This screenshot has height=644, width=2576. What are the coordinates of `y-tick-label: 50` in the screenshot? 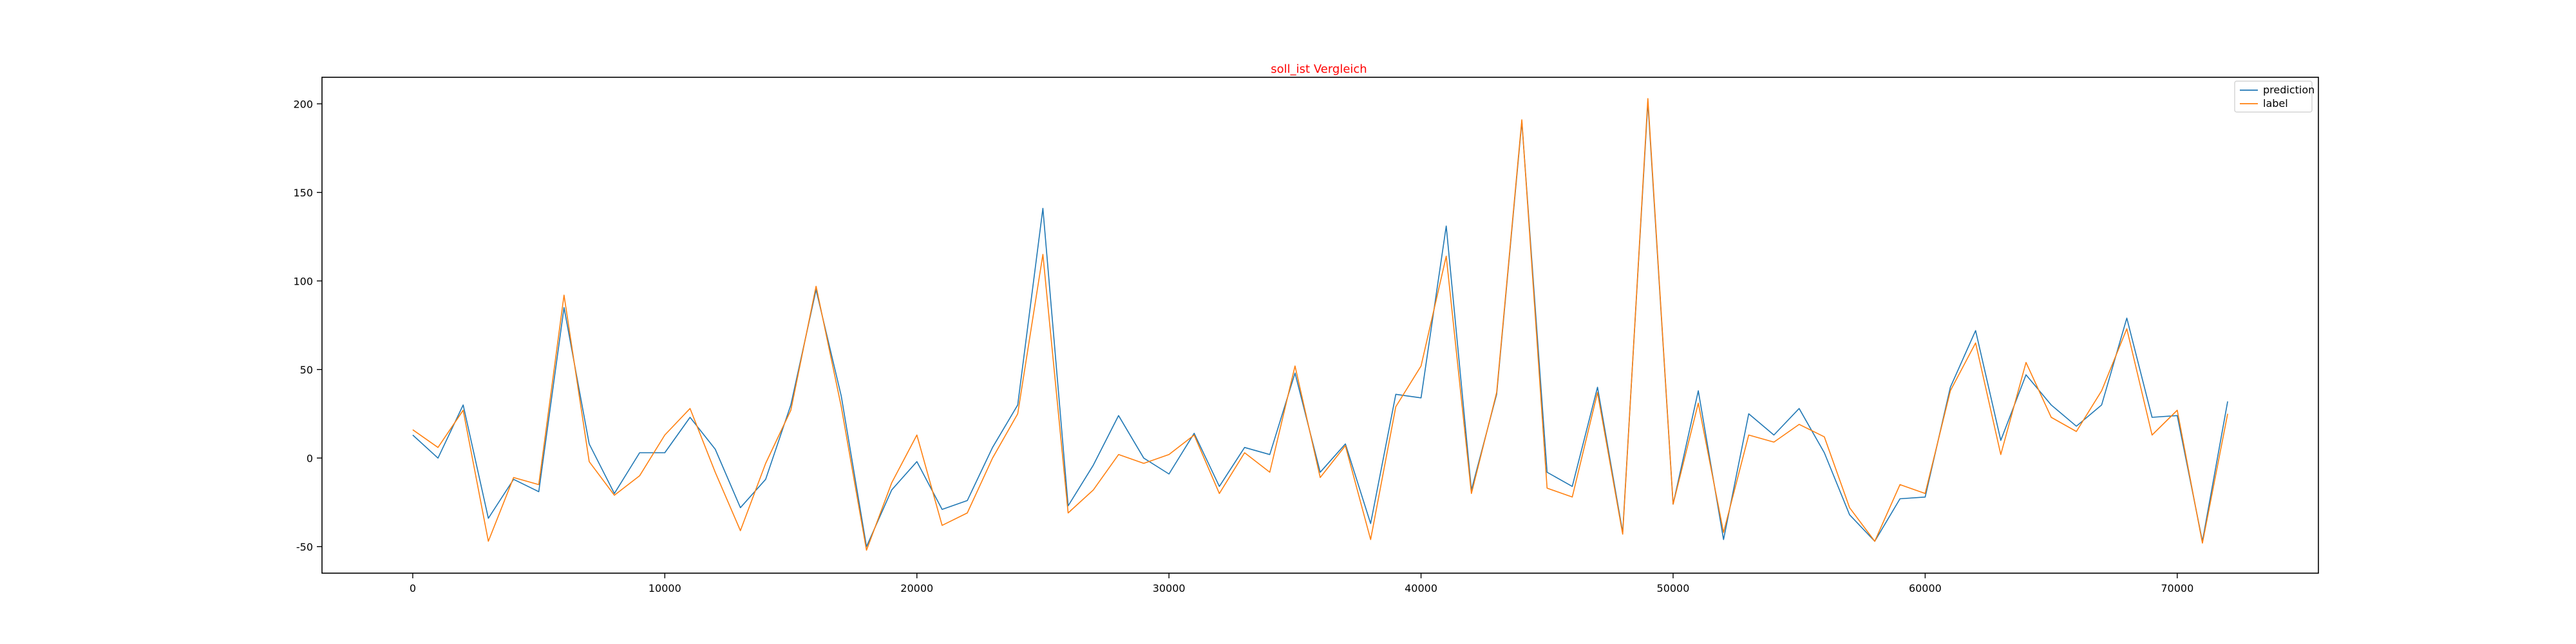 It's located at (306, 370).